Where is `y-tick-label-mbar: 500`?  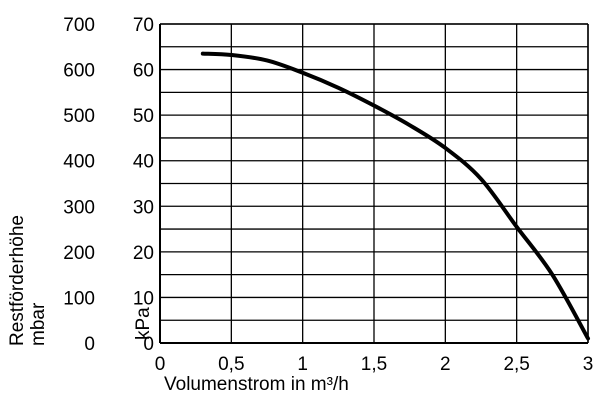
y-tick-label-mbar: 500 is located at coordinates (79, 116).